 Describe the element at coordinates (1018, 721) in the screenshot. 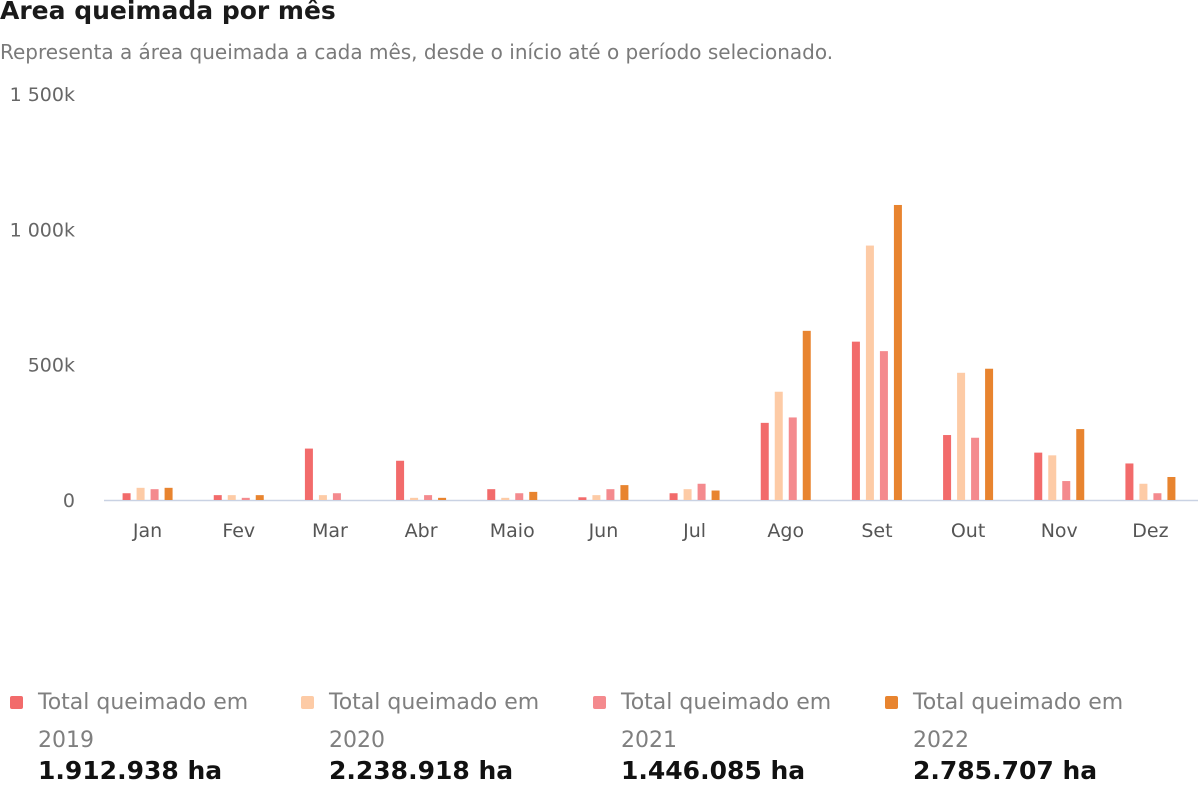

I see `legend-label: Total queimado em 2022` at that location.